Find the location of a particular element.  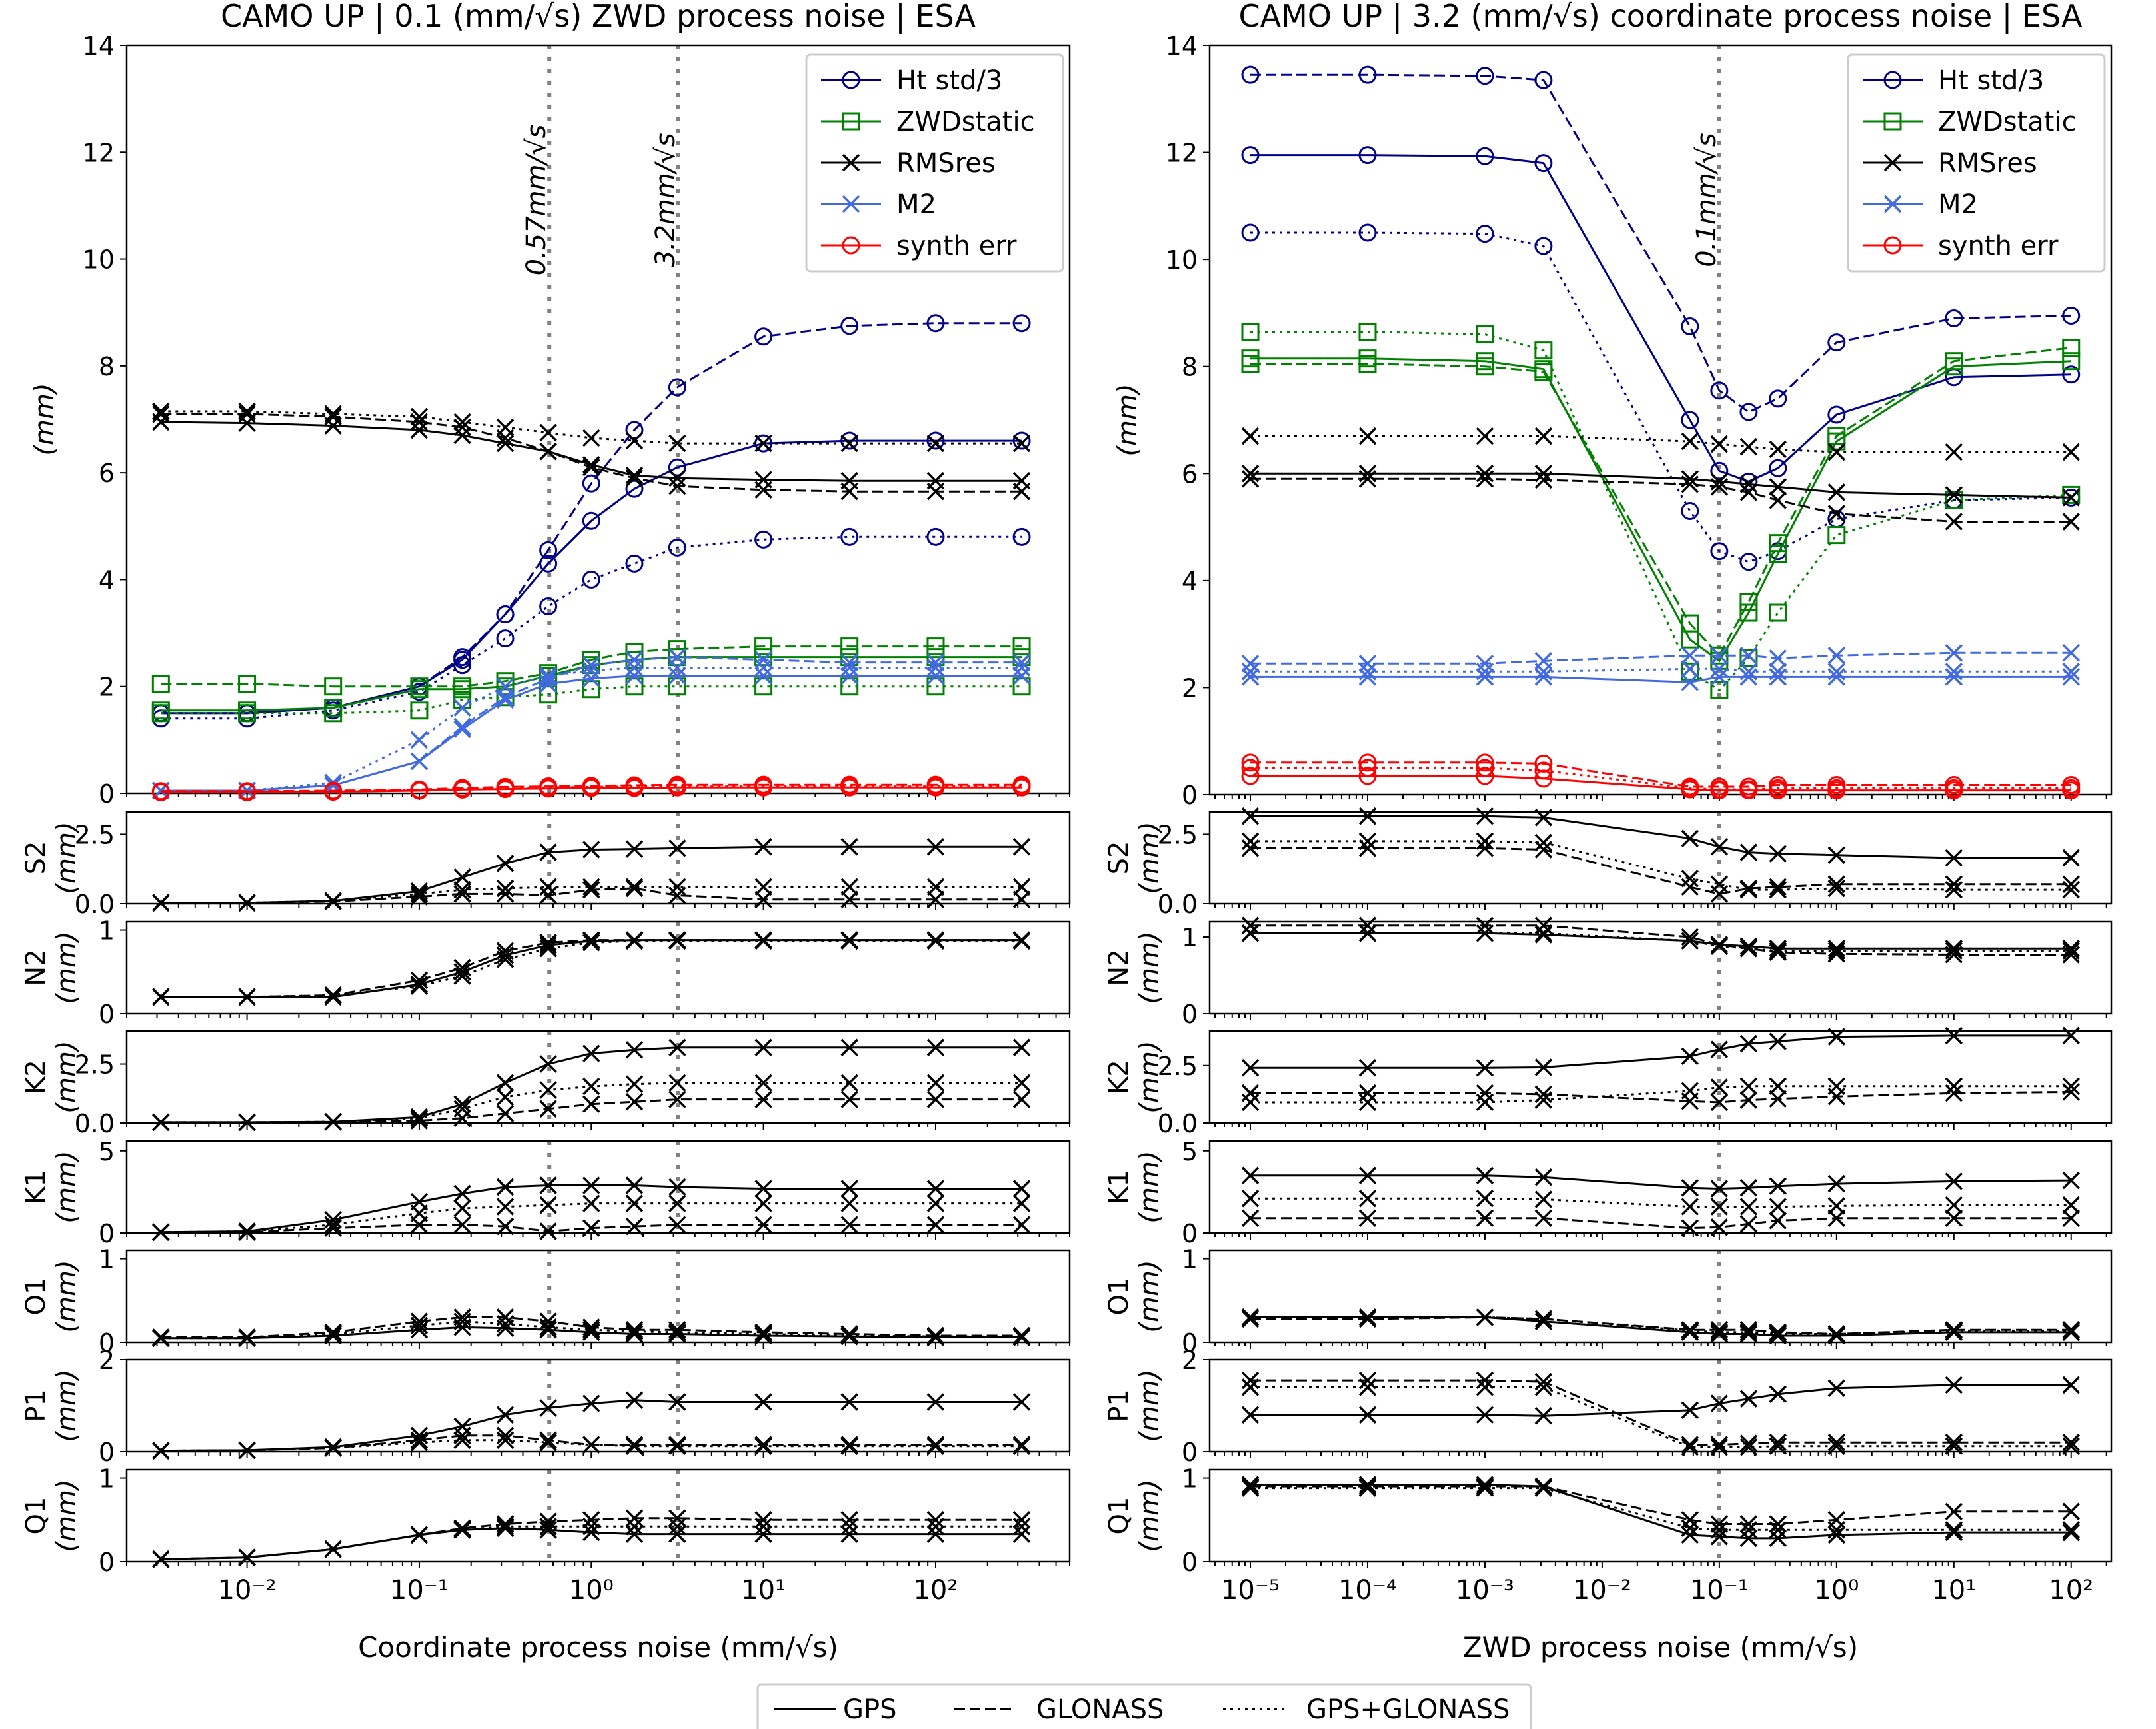

x-tick-label: 10⁻⁴ is located at coordinates (1367, 1590).